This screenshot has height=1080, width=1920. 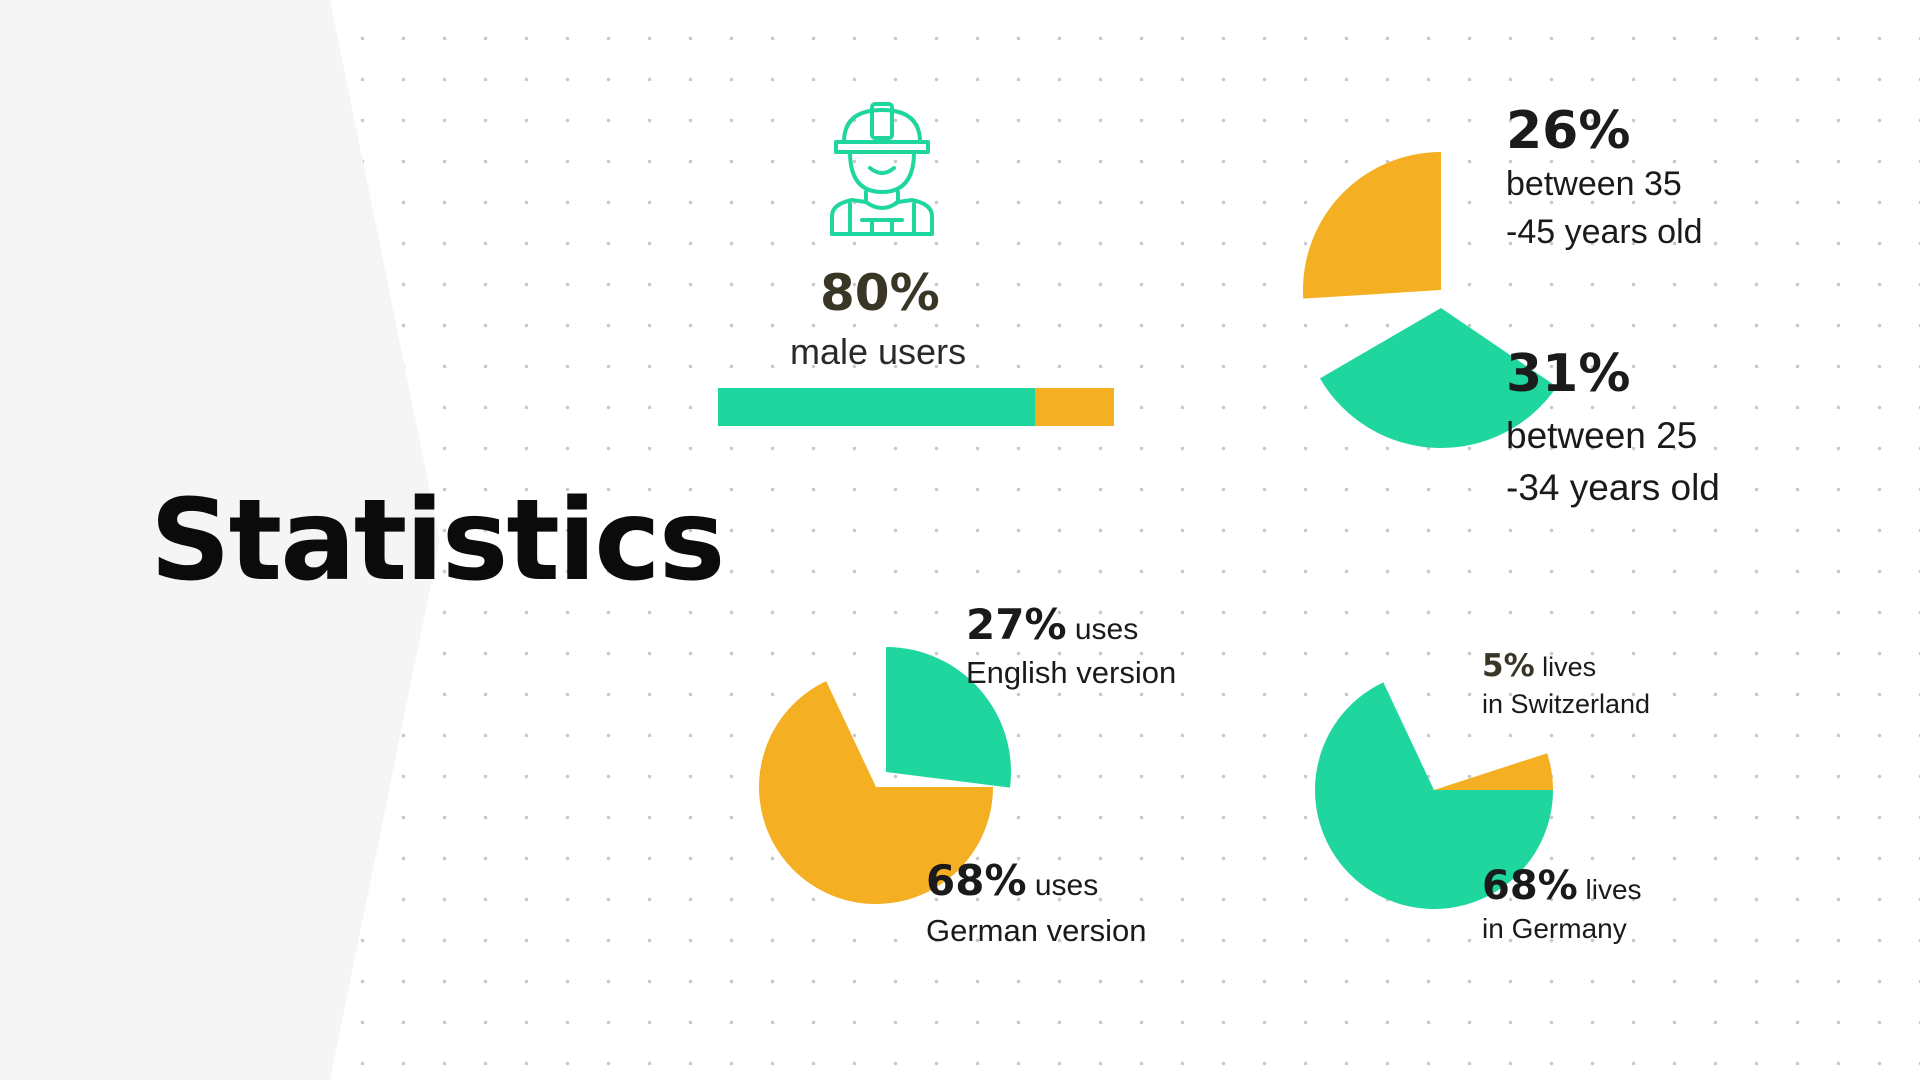 I want to click on switzerland-label: 5% lives, so click(x=1539, y=666).